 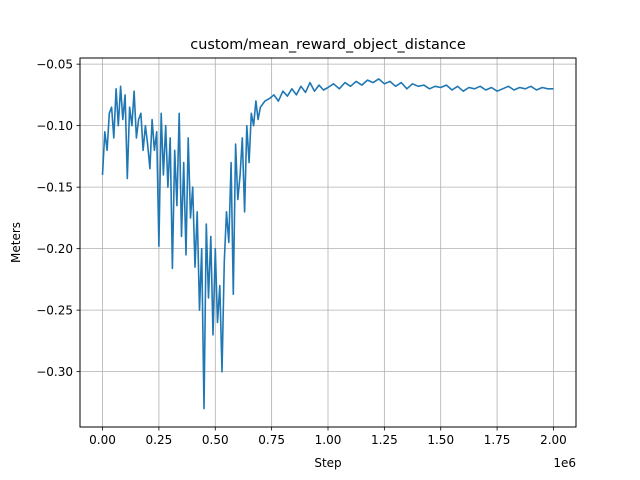 What do you see at coordinates (54, 65) in the screenshot?
I see `y-tick-label: −0.05` at bounding box center [54, 65].